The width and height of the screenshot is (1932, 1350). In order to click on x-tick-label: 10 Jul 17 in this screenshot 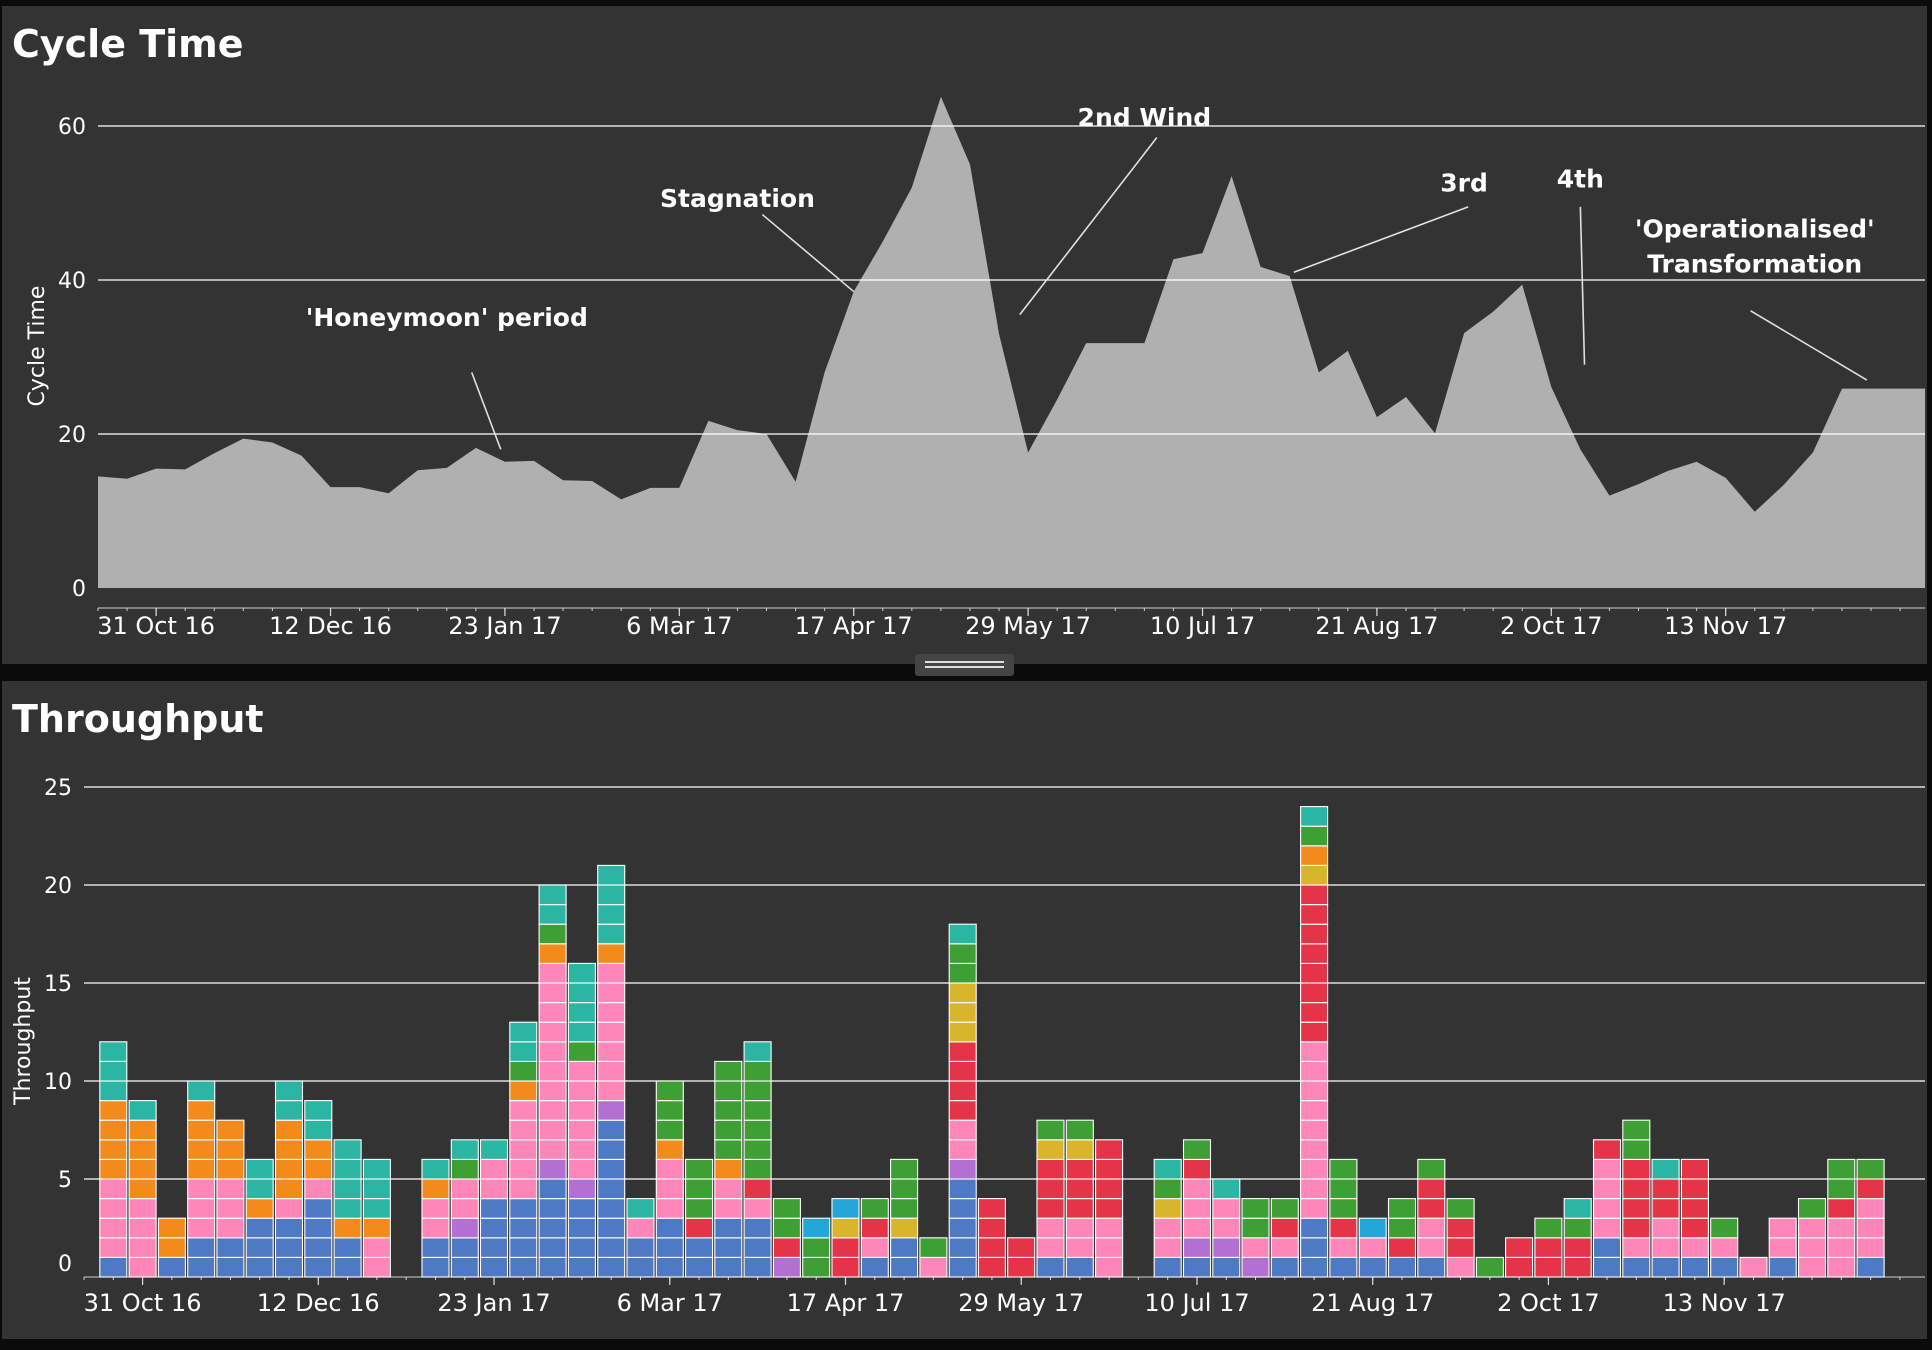, I will do `click(1202, 626)`.